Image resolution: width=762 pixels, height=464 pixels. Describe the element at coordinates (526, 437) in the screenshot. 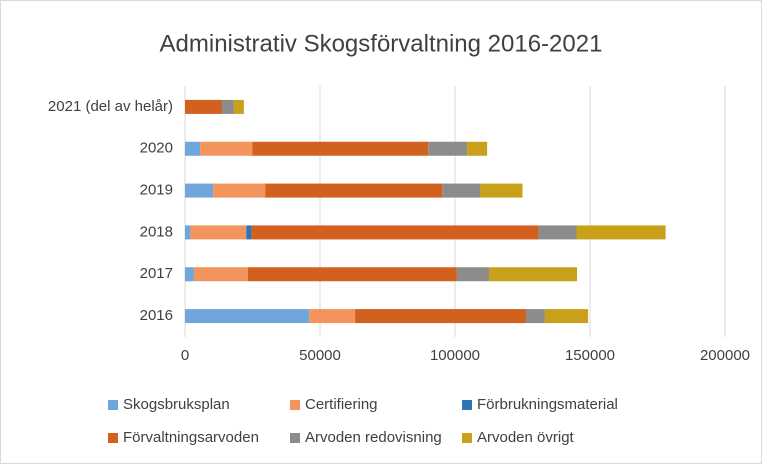

I see `legend-label: Arvoden övrigt` at that location.